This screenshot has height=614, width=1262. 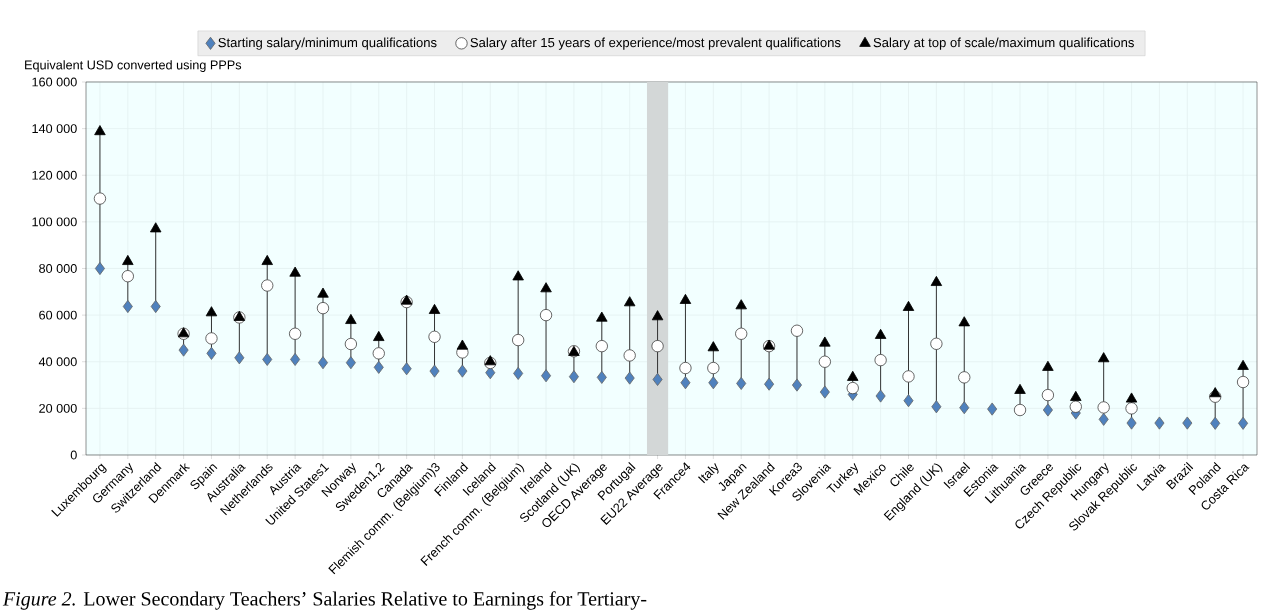 I want to click on y-tick-label: 120 000, so click(x=54, y=175).